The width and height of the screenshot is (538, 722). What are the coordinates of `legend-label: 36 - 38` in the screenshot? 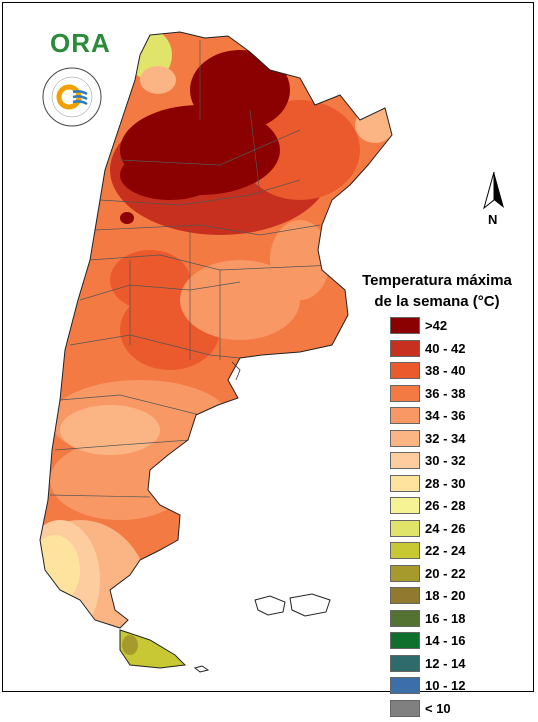 It's located at (445, 393).